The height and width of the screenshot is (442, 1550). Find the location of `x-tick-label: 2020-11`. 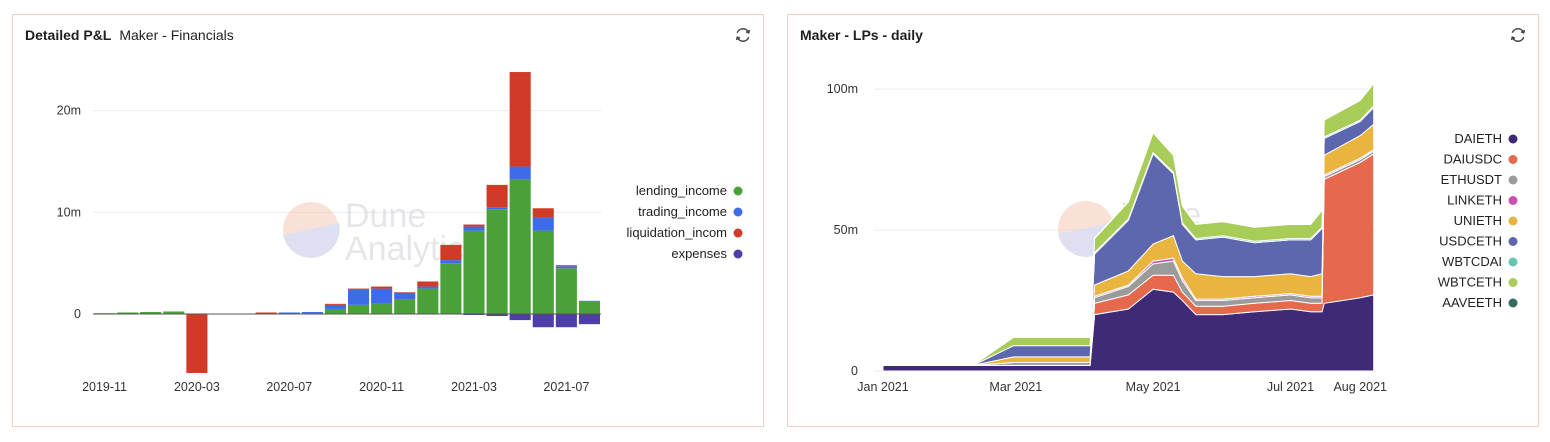

x-tick-label: 2020-11 is located at coordinates (381, 387).